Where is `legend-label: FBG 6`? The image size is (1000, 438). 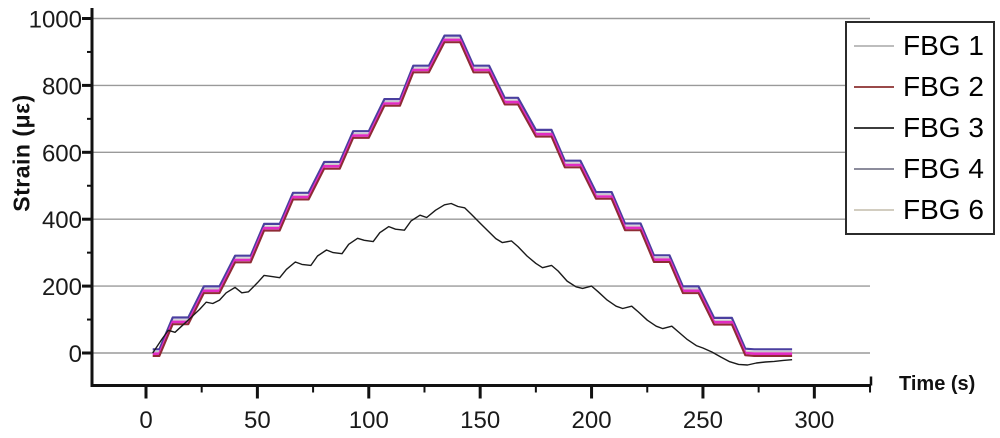
legend-label: FBG 6 is located at coordinates (943, 210).